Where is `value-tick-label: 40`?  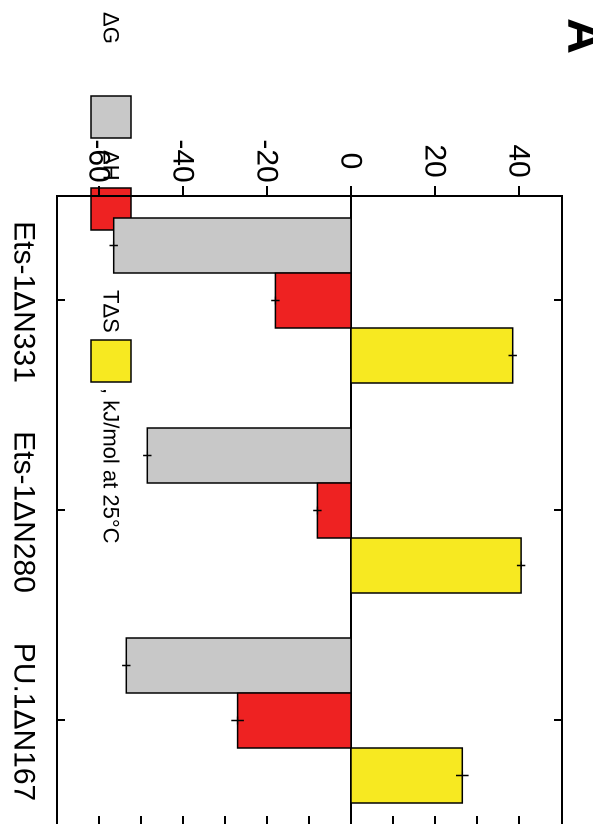 value-tick-label: 40 is located at coordinates (519, 160).